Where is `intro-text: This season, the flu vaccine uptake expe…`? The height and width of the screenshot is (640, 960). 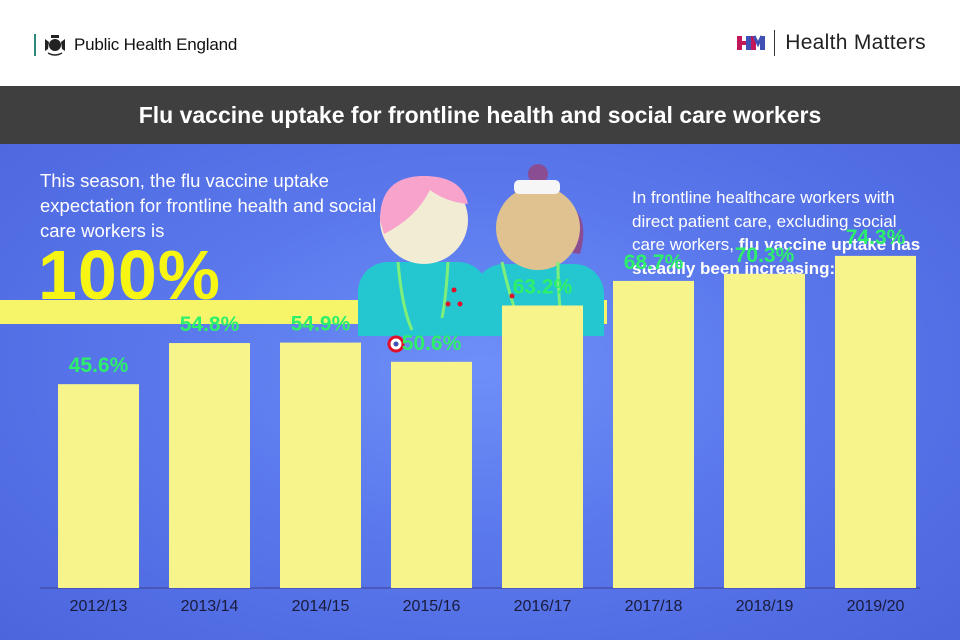
intro-text: This season, the flu vaccine uptake expe… is located at coordinates (208, 205).